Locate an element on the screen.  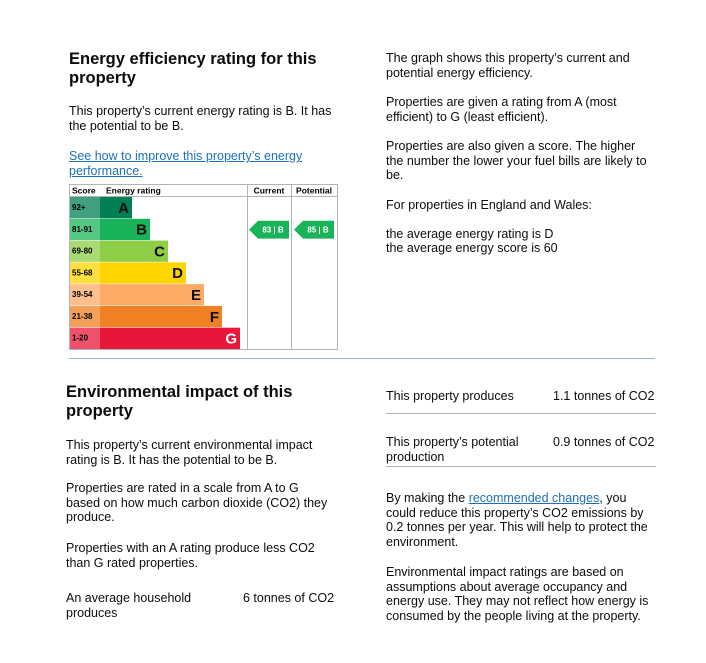
paragraph: For properties in England and Wales: is located at coordinates (489, 205).